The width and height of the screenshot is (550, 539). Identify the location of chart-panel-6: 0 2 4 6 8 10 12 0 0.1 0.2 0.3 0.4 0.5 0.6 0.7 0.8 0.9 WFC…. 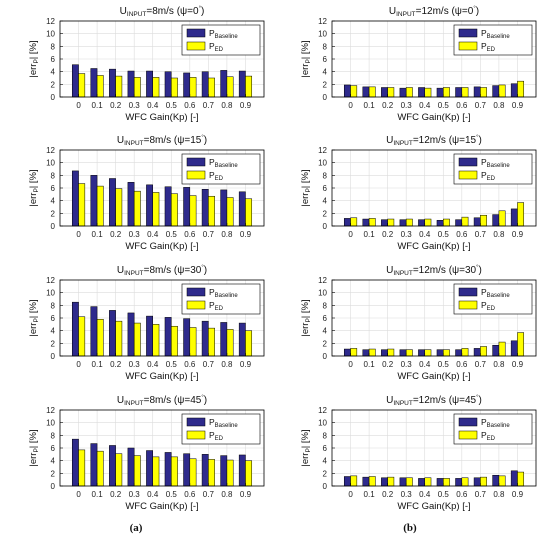
(418, 323).